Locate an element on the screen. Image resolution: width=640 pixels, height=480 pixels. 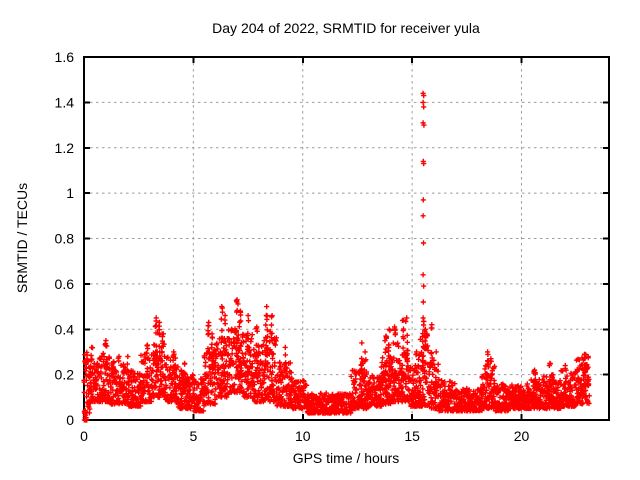
x-tick-label: 20 is located at coordinates (522, 436).